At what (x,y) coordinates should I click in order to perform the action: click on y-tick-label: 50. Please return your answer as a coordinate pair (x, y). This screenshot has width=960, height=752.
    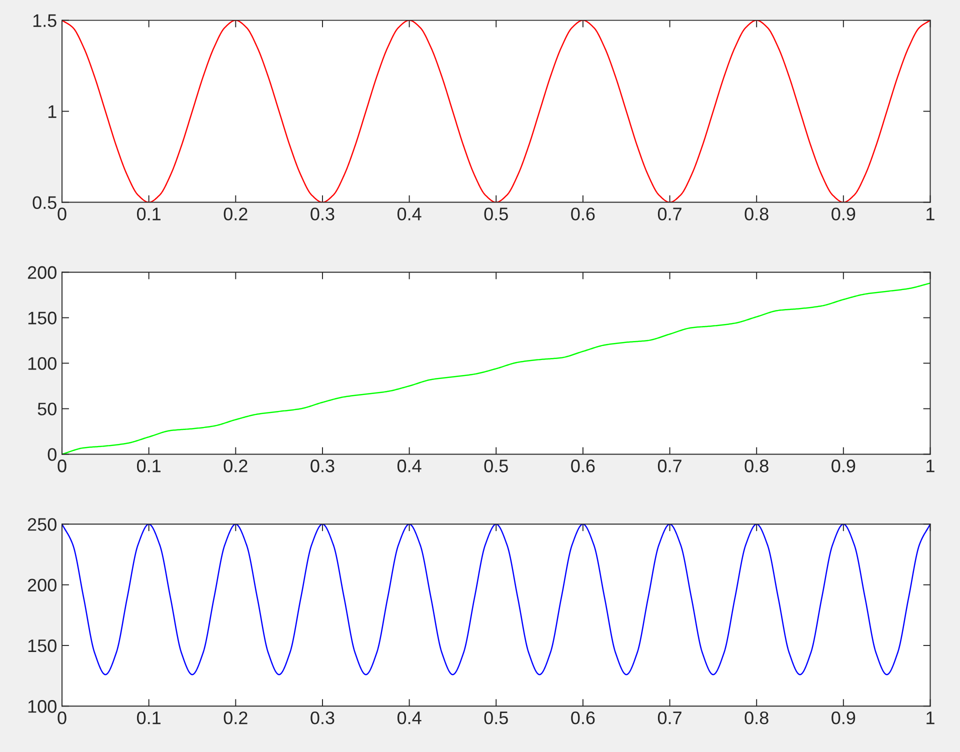
    Looking at the image, I should click on (47, 409).